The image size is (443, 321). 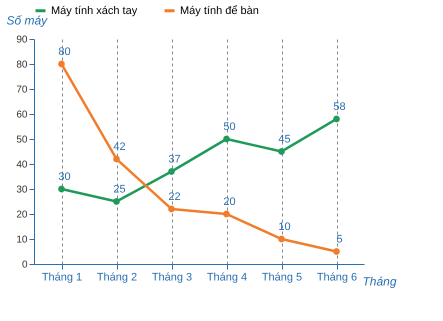 What do you see at coordinates (119, 190) in the screenshot?
I see `data-label: 25` at bounding box center [119, 190].